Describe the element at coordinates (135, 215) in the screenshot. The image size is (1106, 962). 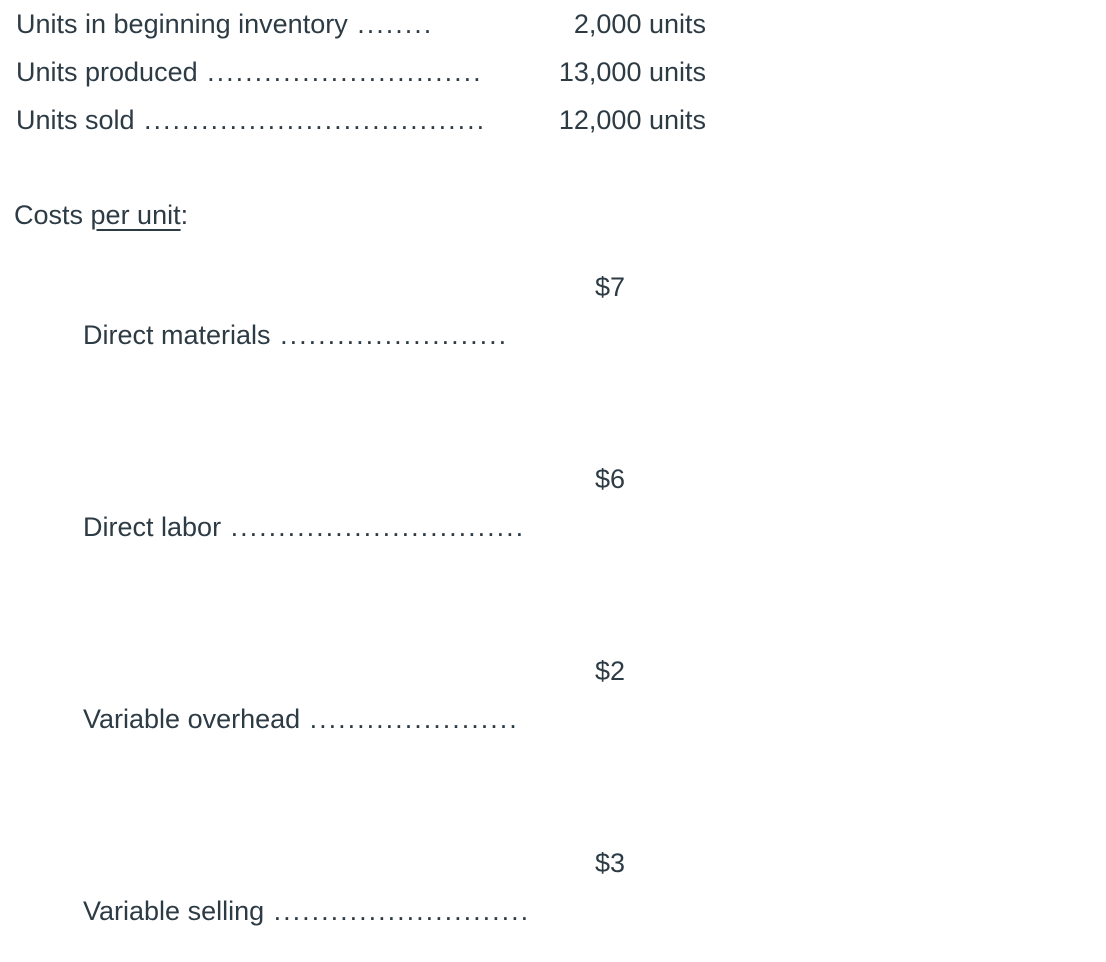
I see `costs-heading-underlined: per unit` at that location.